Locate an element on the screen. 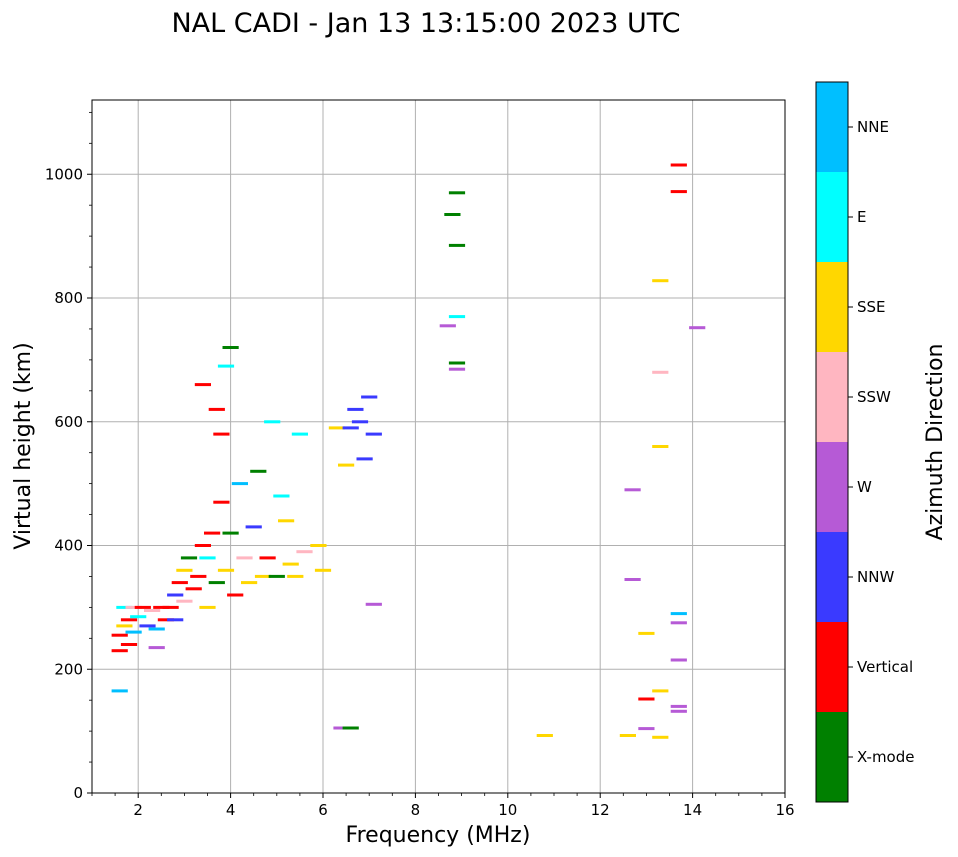  y-tick-label: 400 is located at coordinates (68, 546).